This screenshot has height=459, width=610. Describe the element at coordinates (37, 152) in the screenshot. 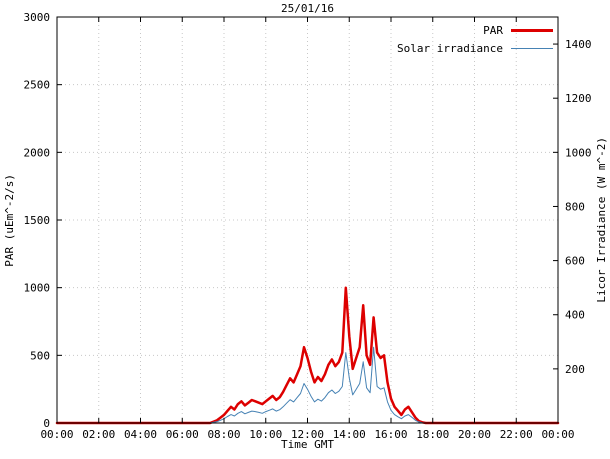

I see `tick-label-y-left: 2000` at that location.